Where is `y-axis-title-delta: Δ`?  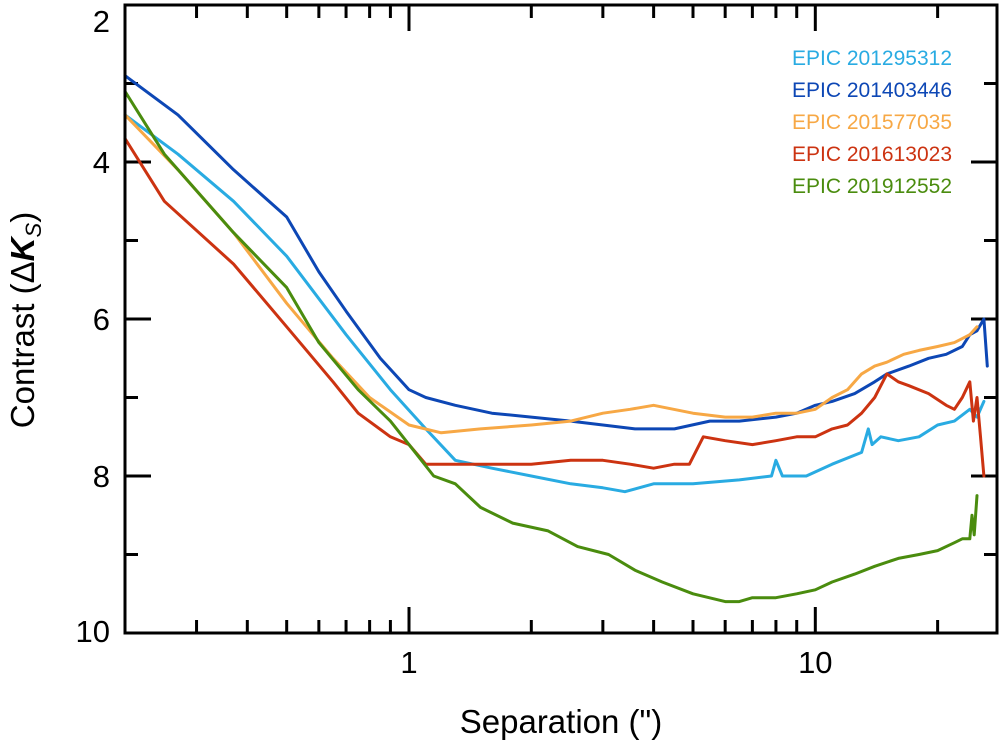
y-axis-title-delta: Δ is located at coordinates (22, 272).